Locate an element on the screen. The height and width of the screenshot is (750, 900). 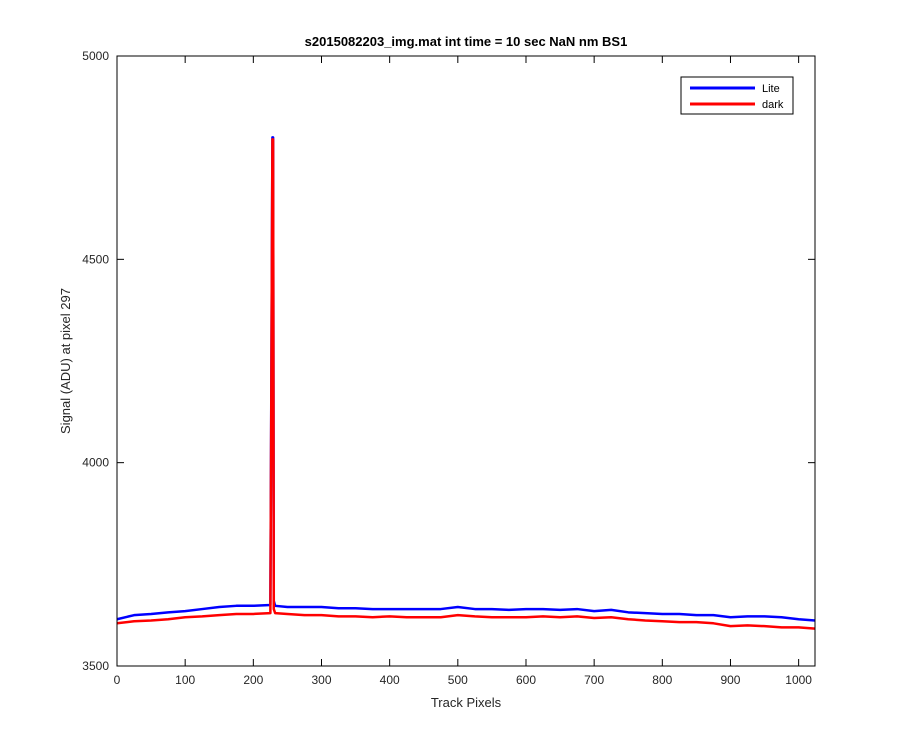
legend-label-lite: Lite is located at coordinates (771, 89).